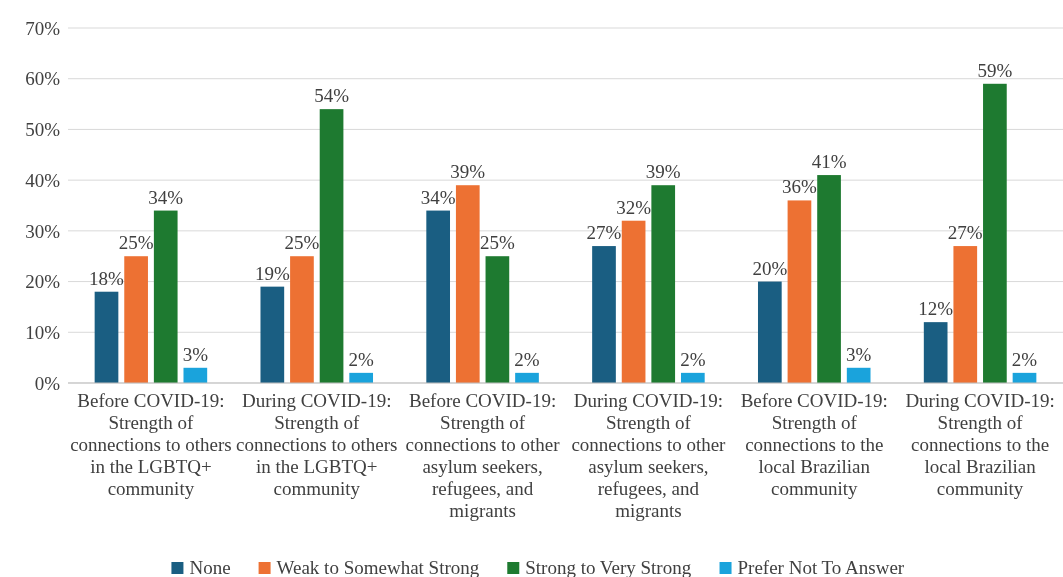 This screenshot has width=1063, height=577. What do you see at coordinates (770, 268) in the screenshot?
I see `data-label: 20%` at bounding box center [770, 268].